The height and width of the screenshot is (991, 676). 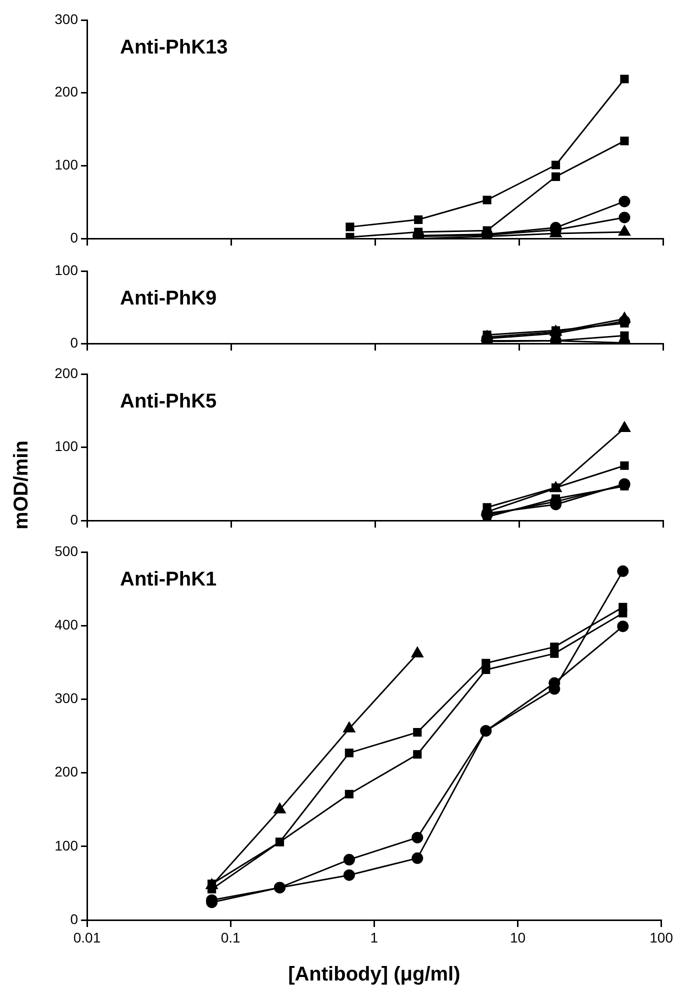 I want to click on y-tick-label: 400, so click(x=66, y=624).